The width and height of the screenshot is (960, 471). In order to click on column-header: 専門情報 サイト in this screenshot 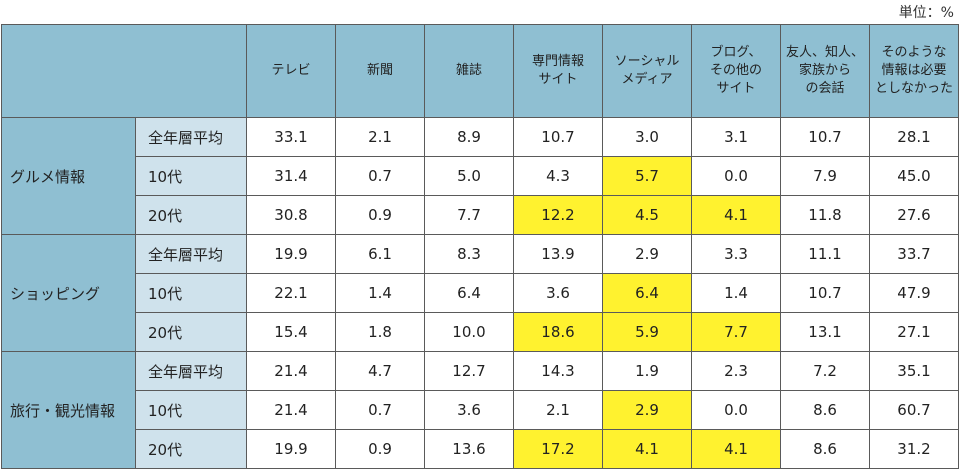, I will do `click(558, 71)`.